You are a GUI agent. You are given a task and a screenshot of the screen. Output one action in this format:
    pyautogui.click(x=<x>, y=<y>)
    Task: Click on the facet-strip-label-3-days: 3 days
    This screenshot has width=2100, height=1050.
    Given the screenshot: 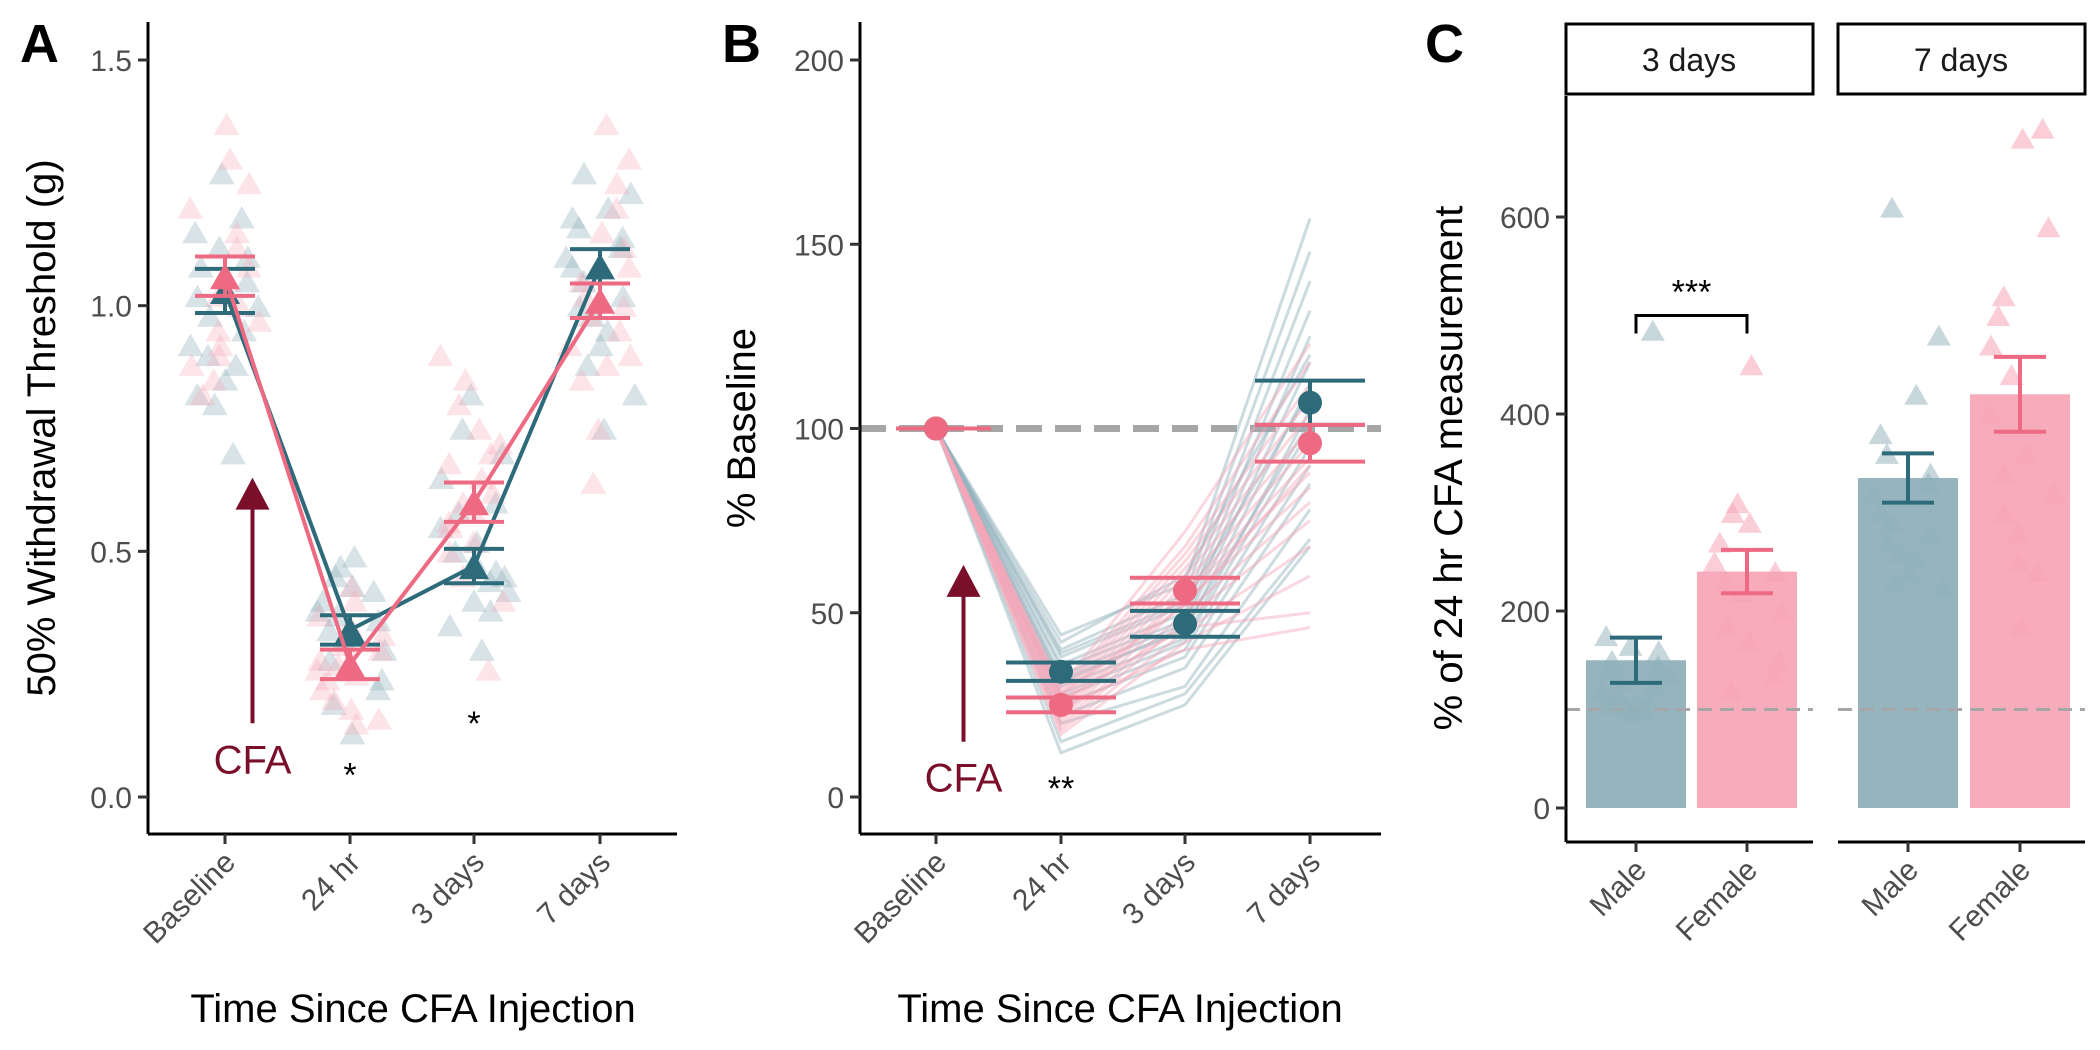 What is the action you would take?
    pyautogui.click(x=1689, y=60)
    